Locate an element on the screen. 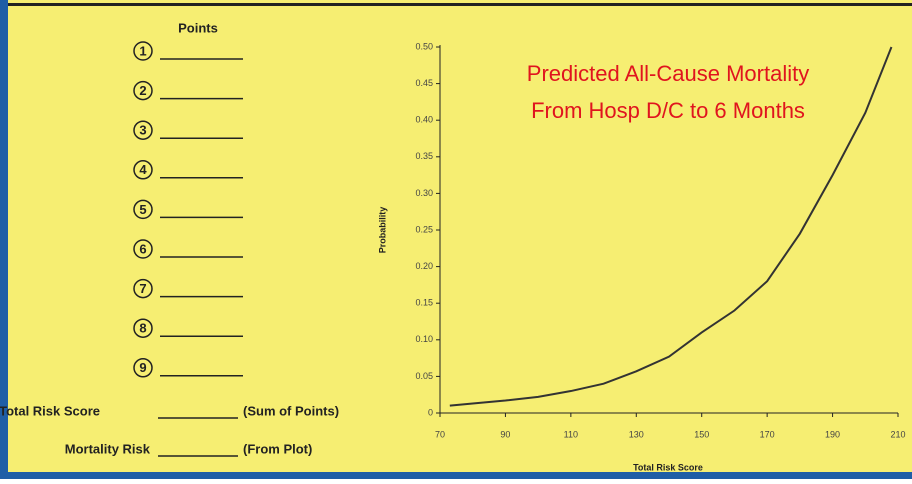 The height and width of the screenshot is (484, 912). x-axis-label: Total Risk Score is located at coordinates (668, 467).